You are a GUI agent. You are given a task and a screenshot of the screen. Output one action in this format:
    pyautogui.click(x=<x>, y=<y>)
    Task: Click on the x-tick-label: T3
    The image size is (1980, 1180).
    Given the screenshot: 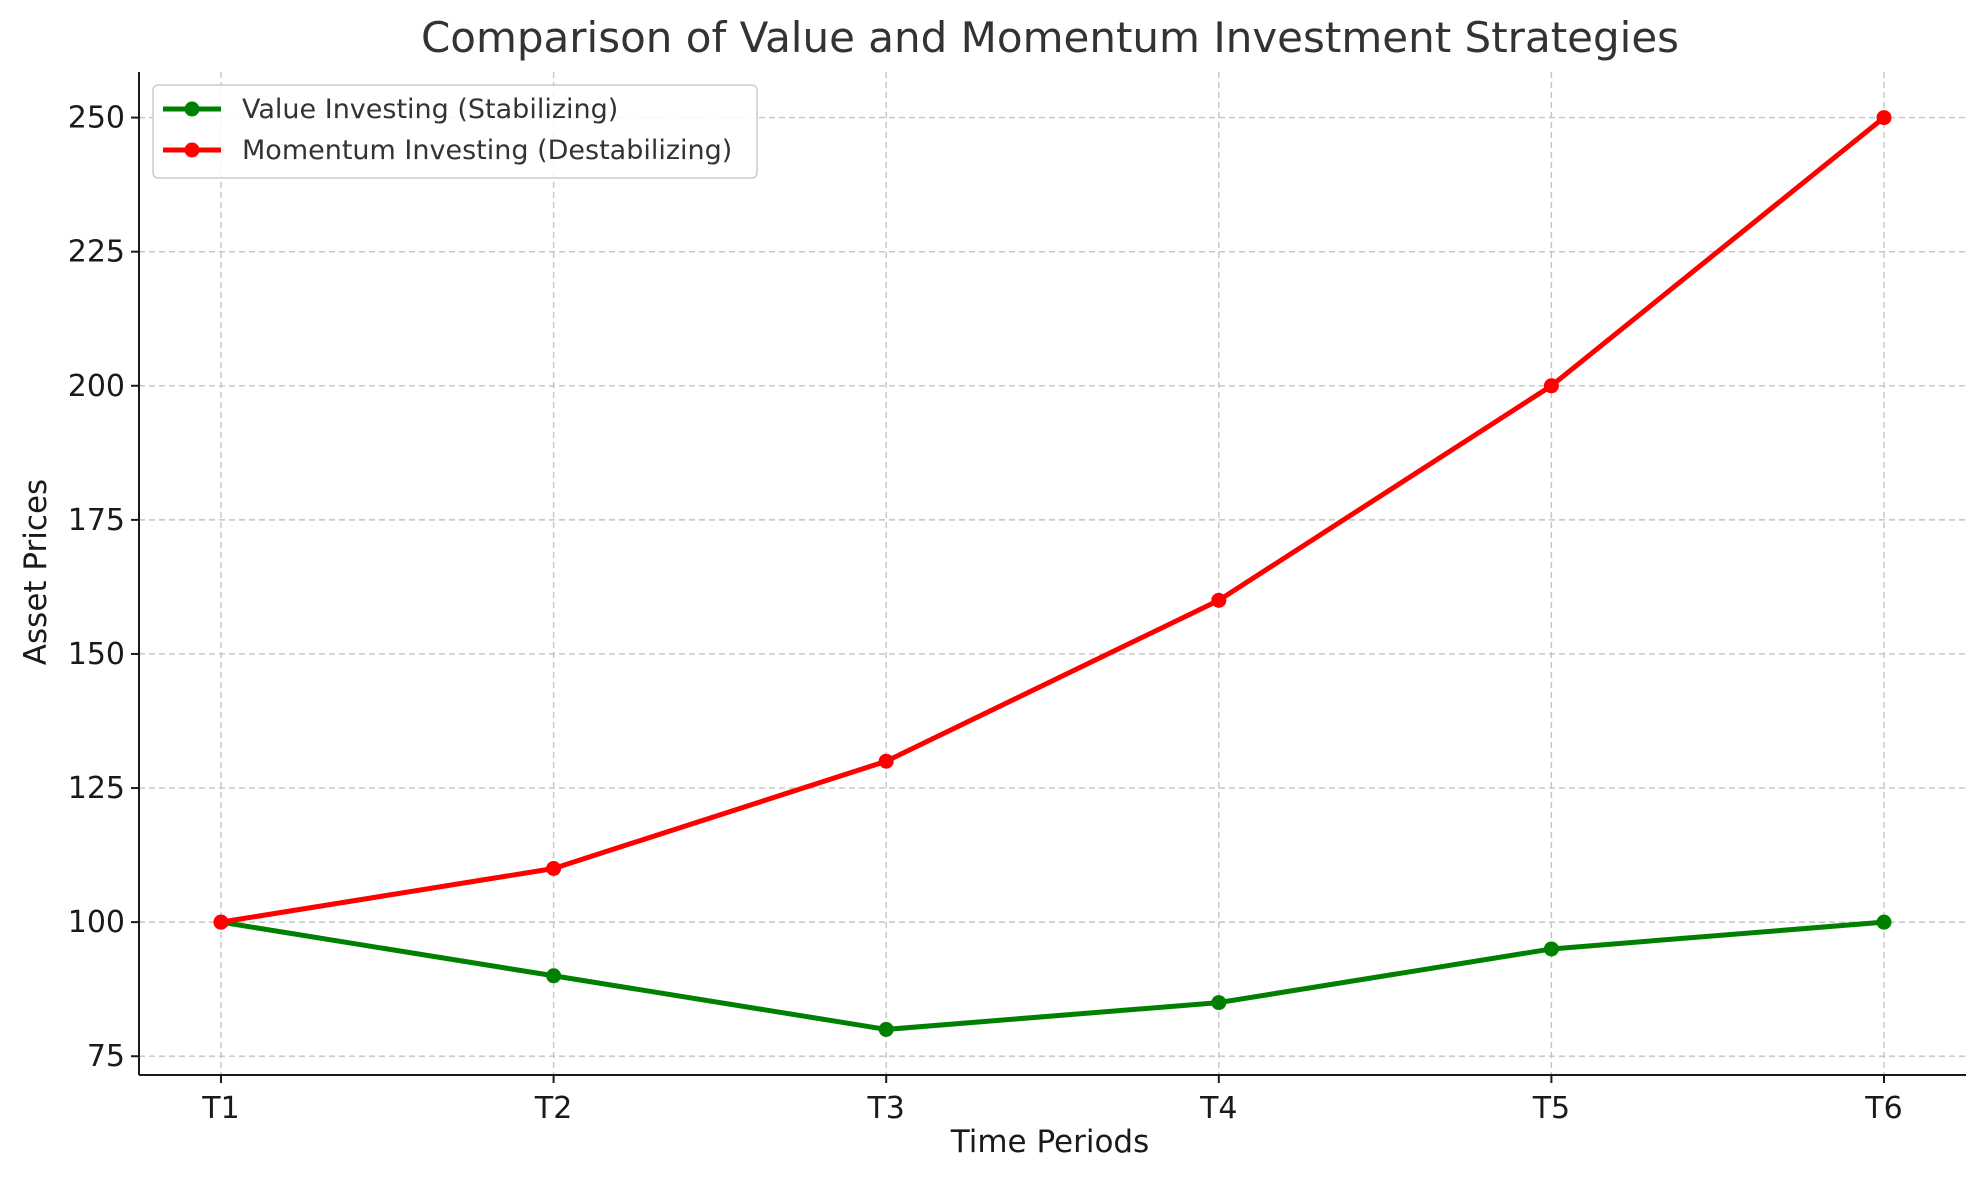 What is the action you would take?
    pyautogui.click(x=885, y=1108)
    